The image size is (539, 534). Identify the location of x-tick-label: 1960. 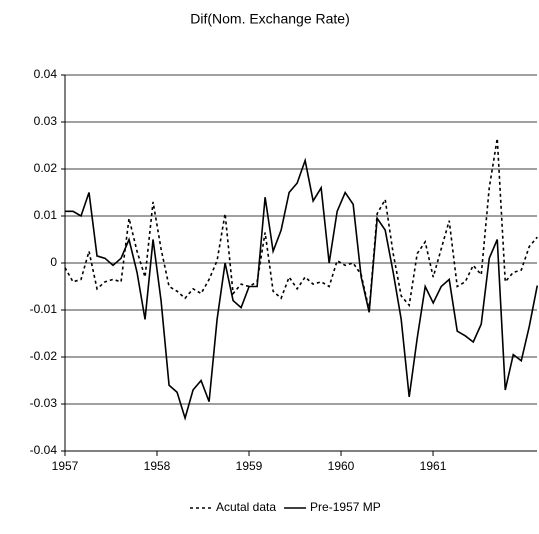
(341, 466).